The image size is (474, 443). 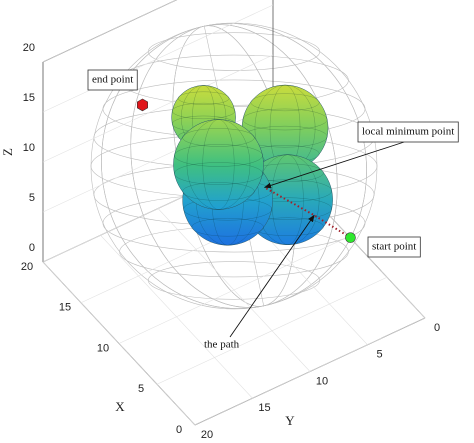 I want to click on y-tick-label: 15, so click(x=264, y=408).